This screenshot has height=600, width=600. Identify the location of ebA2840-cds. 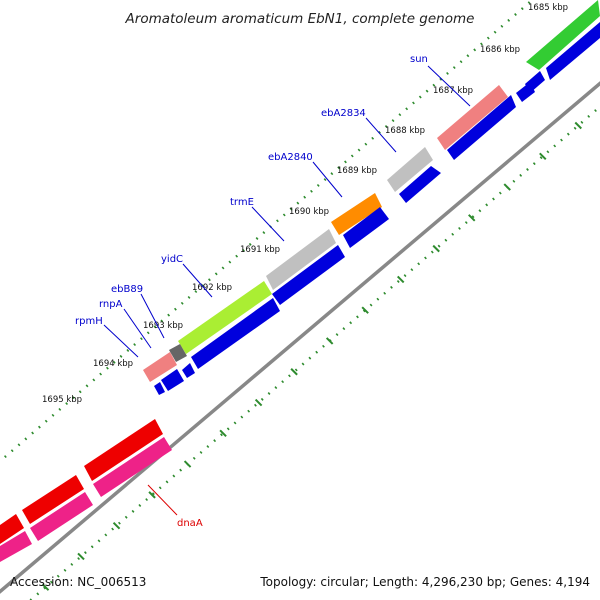
(366, 227).